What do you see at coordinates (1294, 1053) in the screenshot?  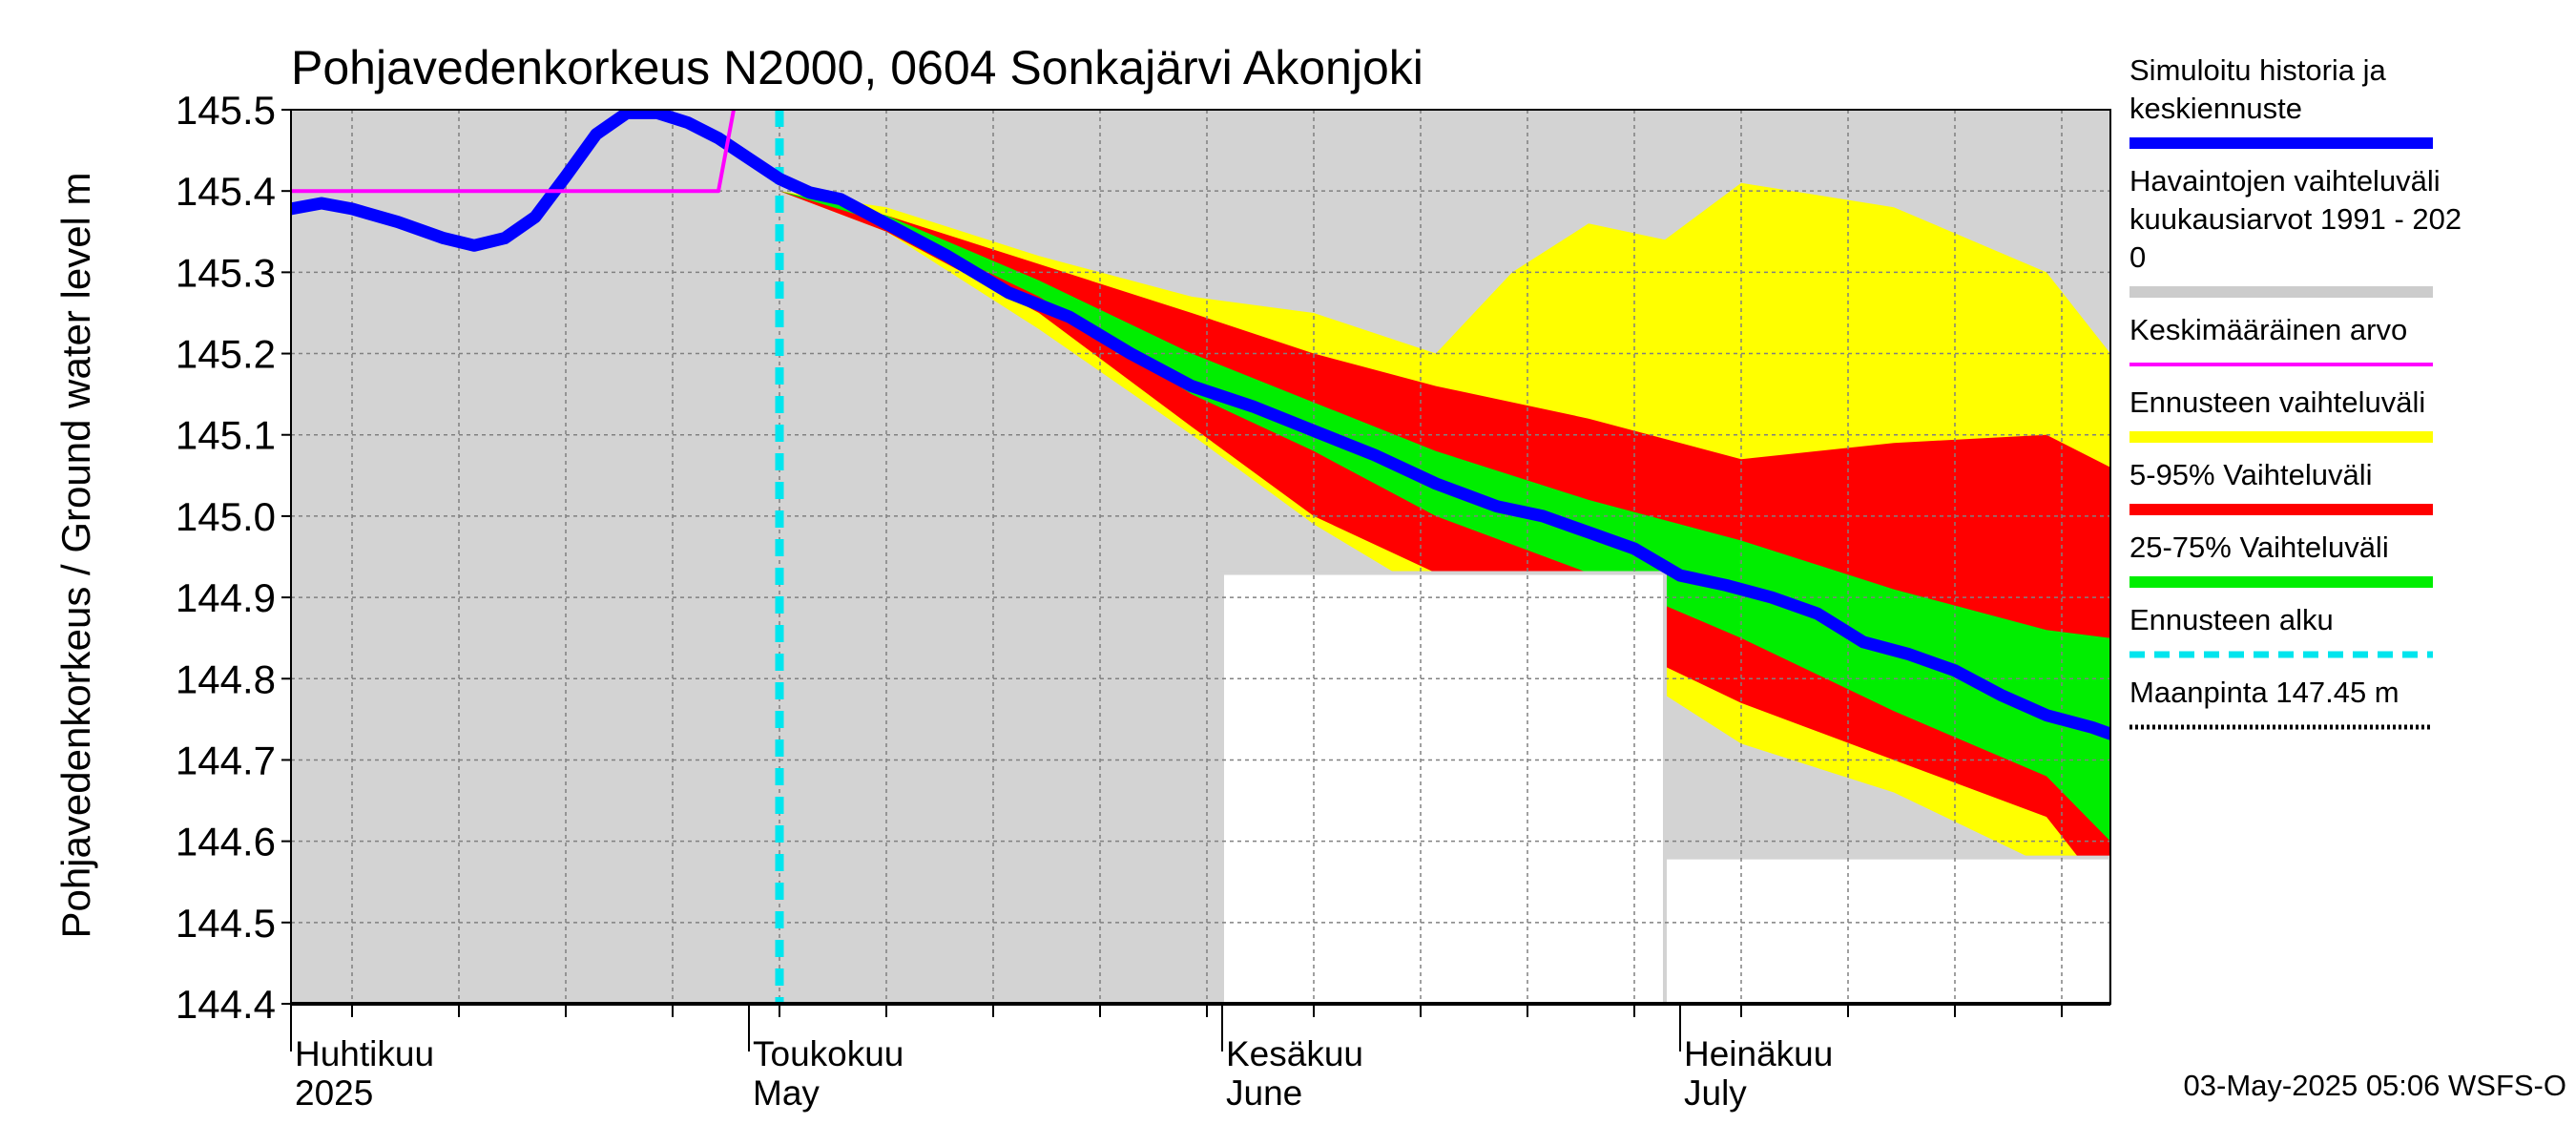 I see `month-label: Kesäkuu` at bounding box center [1294, 1053].